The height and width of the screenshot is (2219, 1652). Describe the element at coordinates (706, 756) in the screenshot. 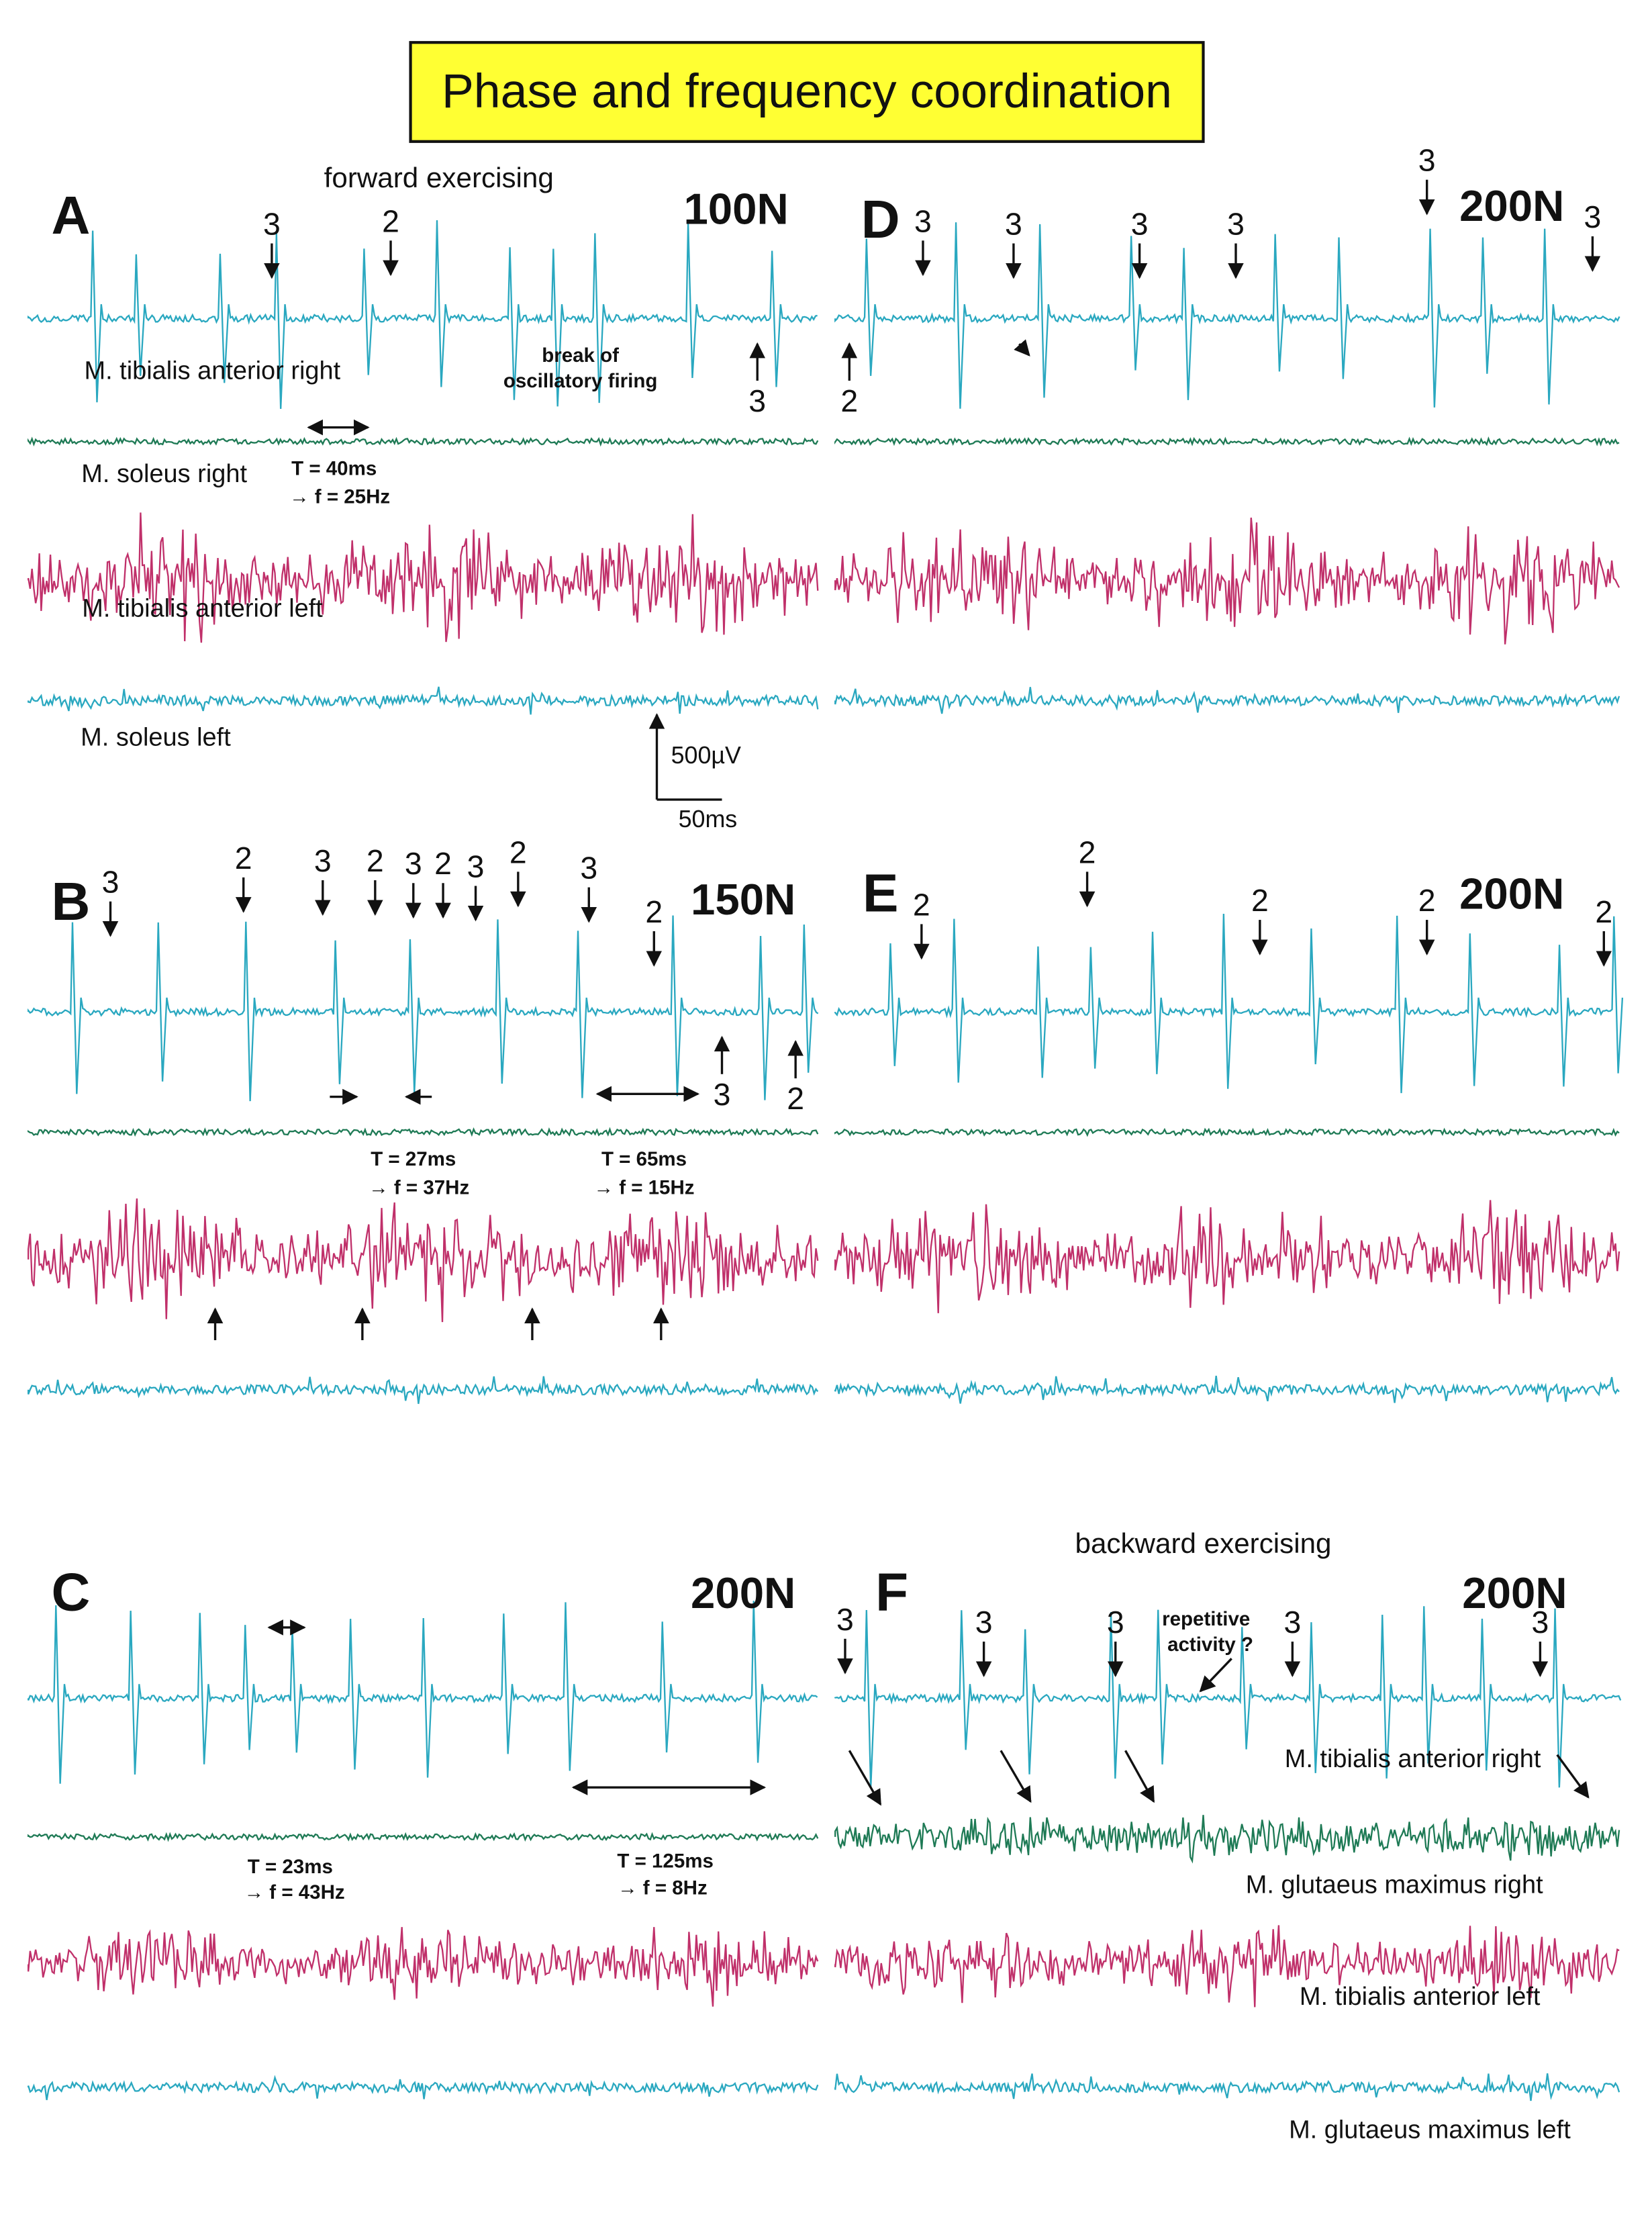

I see `scale-label: 500µV` at that location.